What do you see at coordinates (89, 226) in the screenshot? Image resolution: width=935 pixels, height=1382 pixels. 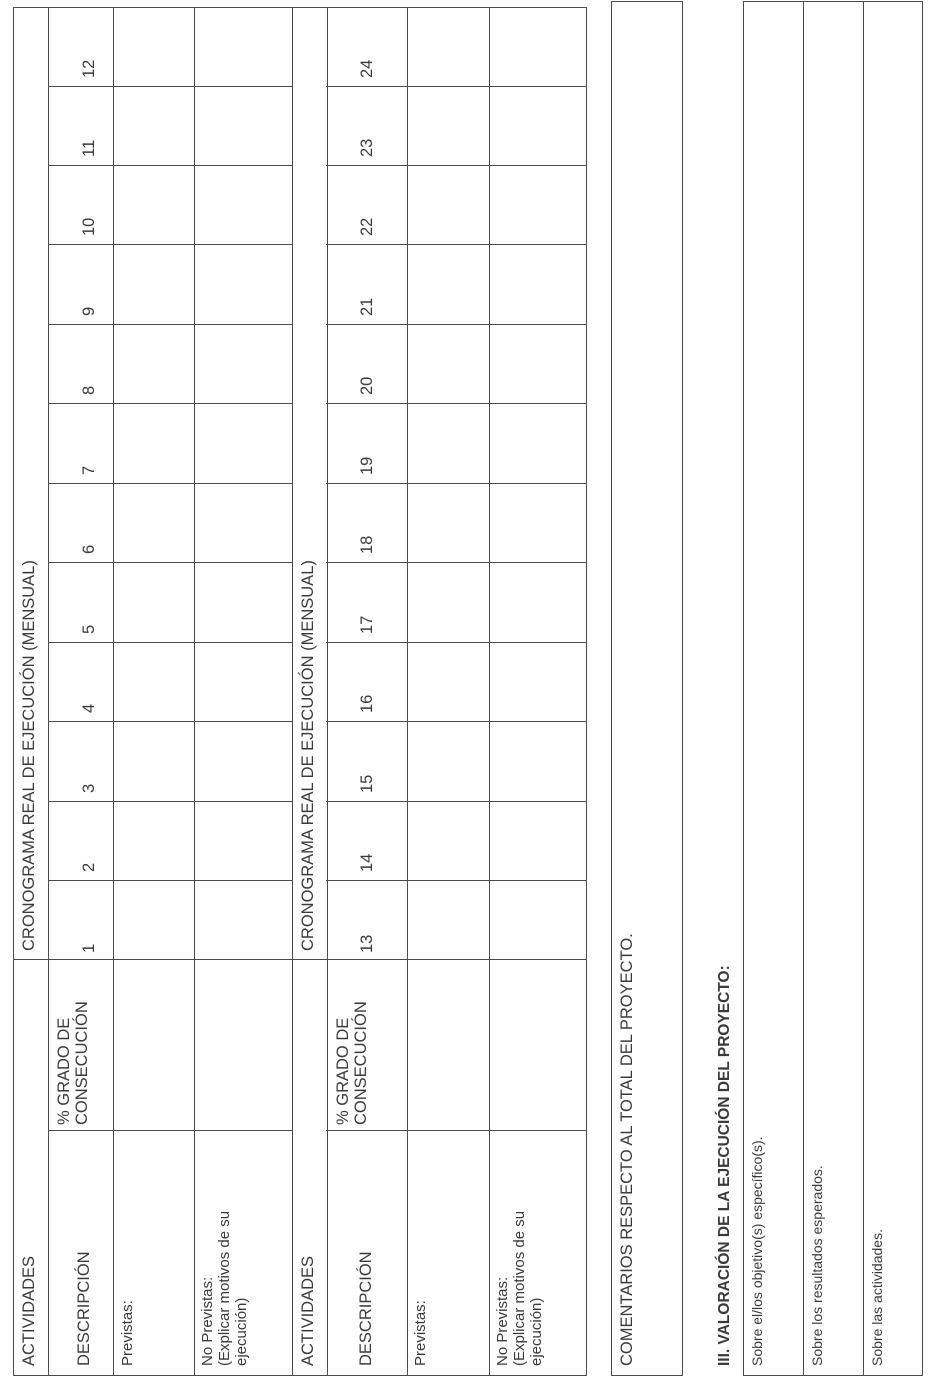 I see `month-label: 10` at bounding box center [89, 226].